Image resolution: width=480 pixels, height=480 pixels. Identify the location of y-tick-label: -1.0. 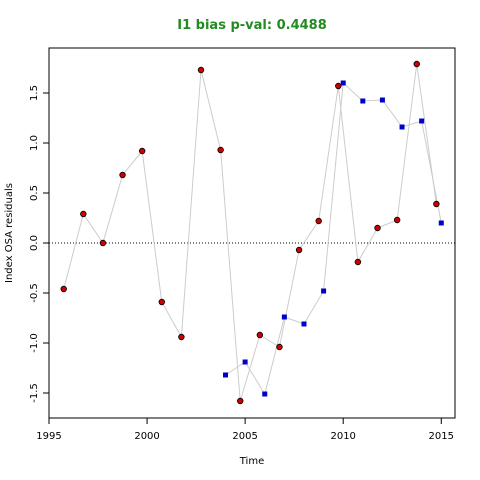
(34, 343).